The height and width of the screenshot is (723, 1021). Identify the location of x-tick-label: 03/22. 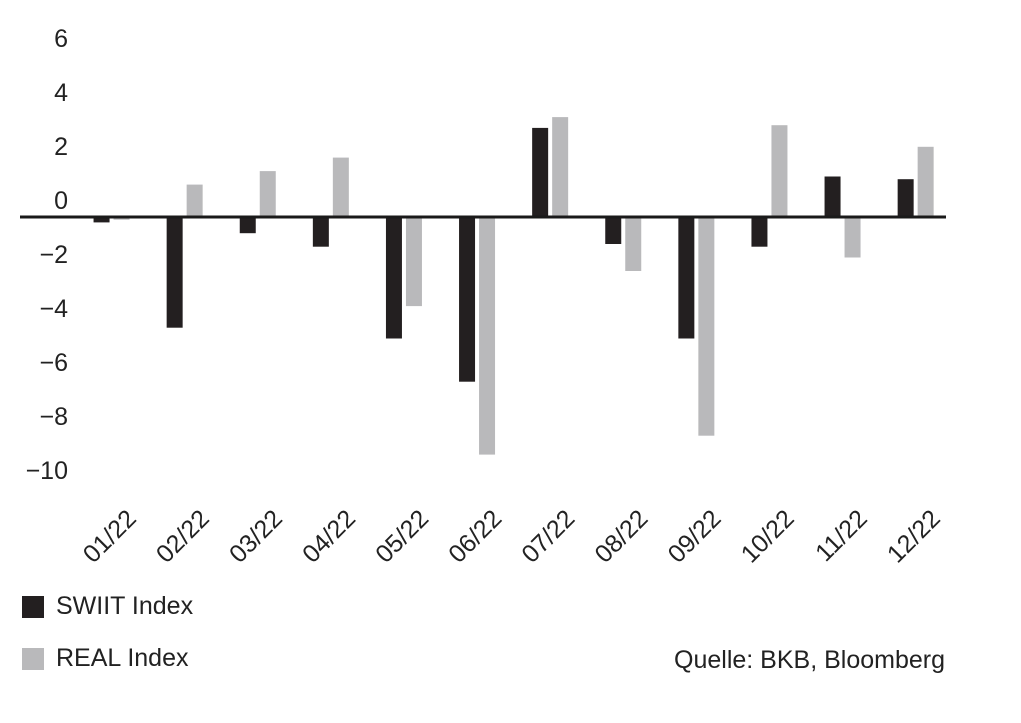
(256, 536).